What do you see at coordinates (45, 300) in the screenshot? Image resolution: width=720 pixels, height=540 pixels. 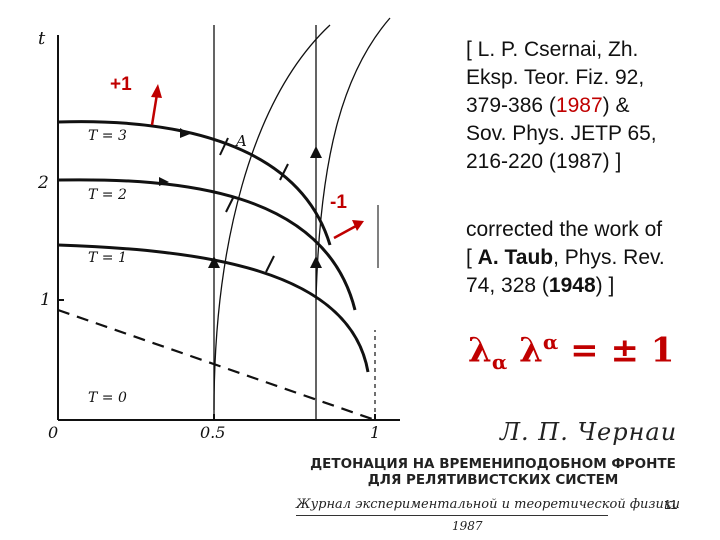 I see `t-tick-label-1: 1` at bounding box center [45, 300].